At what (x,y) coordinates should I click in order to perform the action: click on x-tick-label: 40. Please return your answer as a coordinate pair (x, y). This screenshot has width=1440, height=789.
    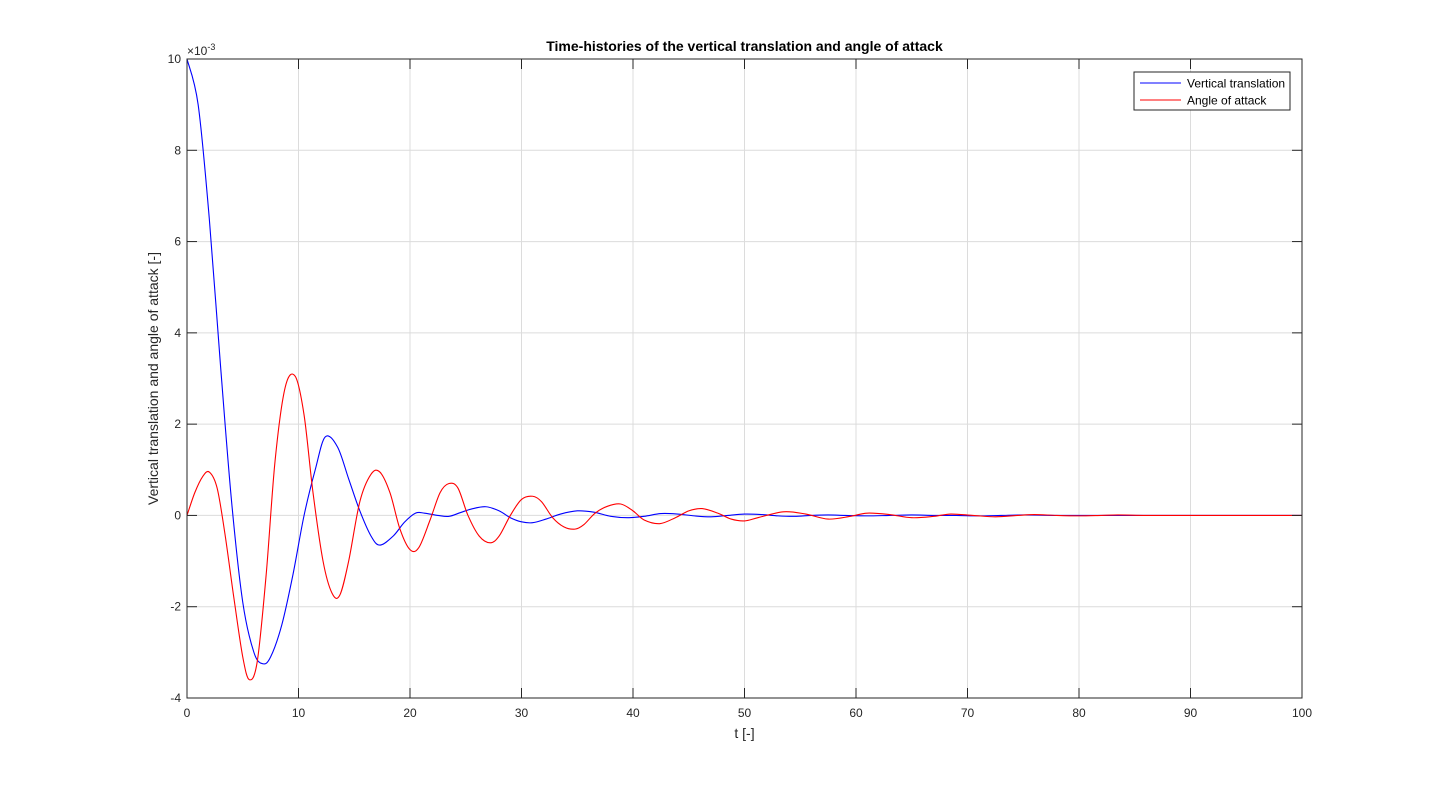
    Looking at the image, I should click on (633, 713).